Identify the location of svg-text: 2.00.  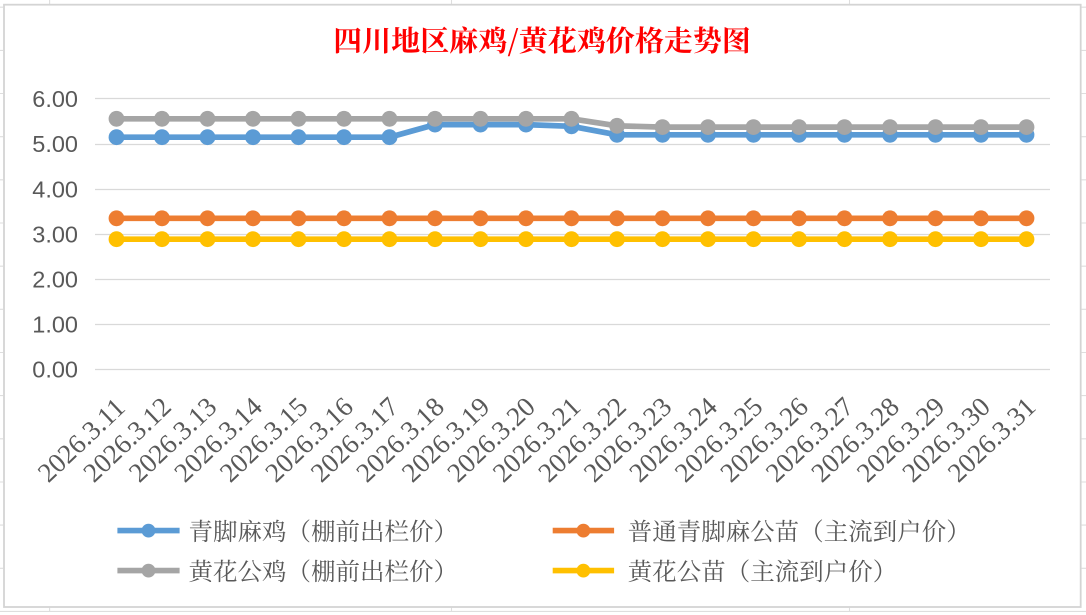
(55, 280).